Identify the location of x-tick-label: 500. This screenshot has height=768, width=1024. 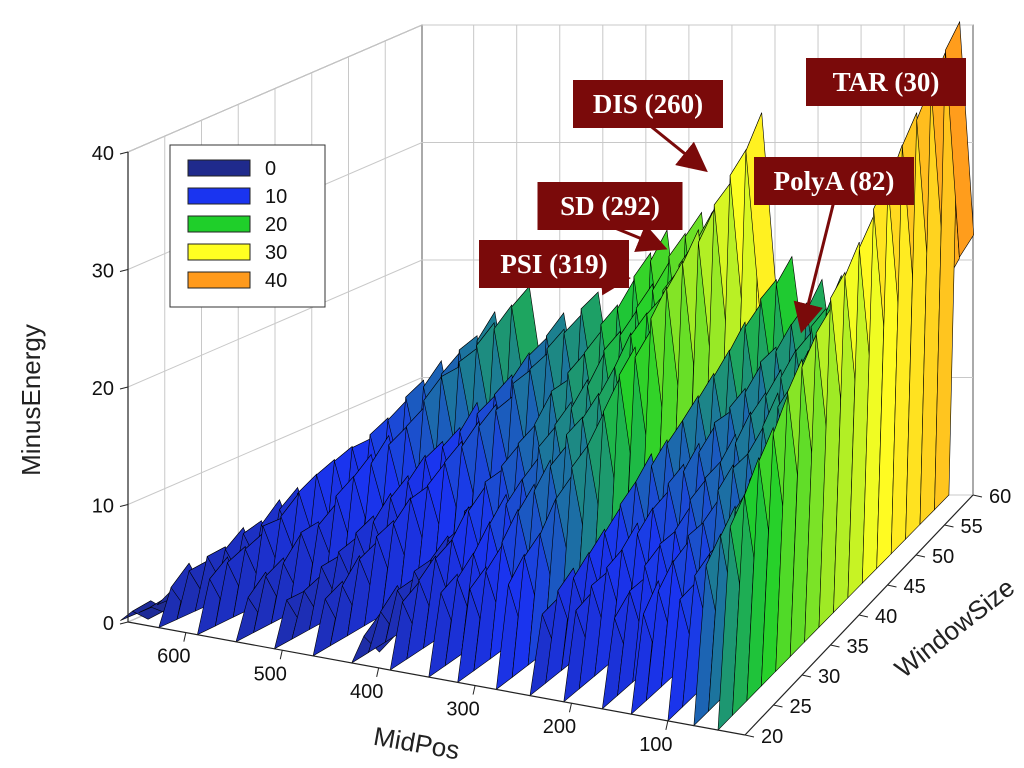
(270, 674).